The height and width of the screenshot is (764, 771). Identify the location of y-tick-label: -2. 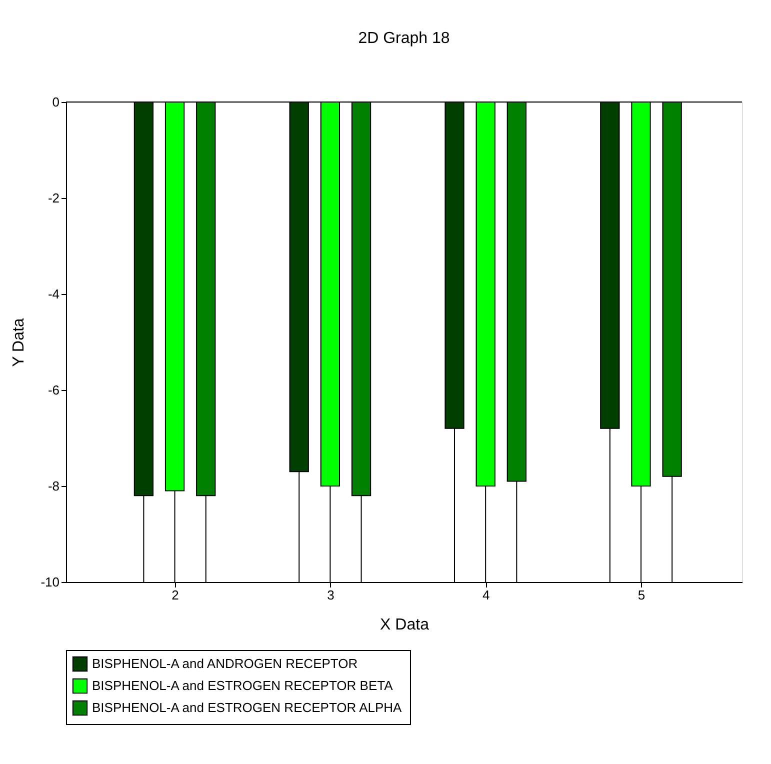
(54, 198).